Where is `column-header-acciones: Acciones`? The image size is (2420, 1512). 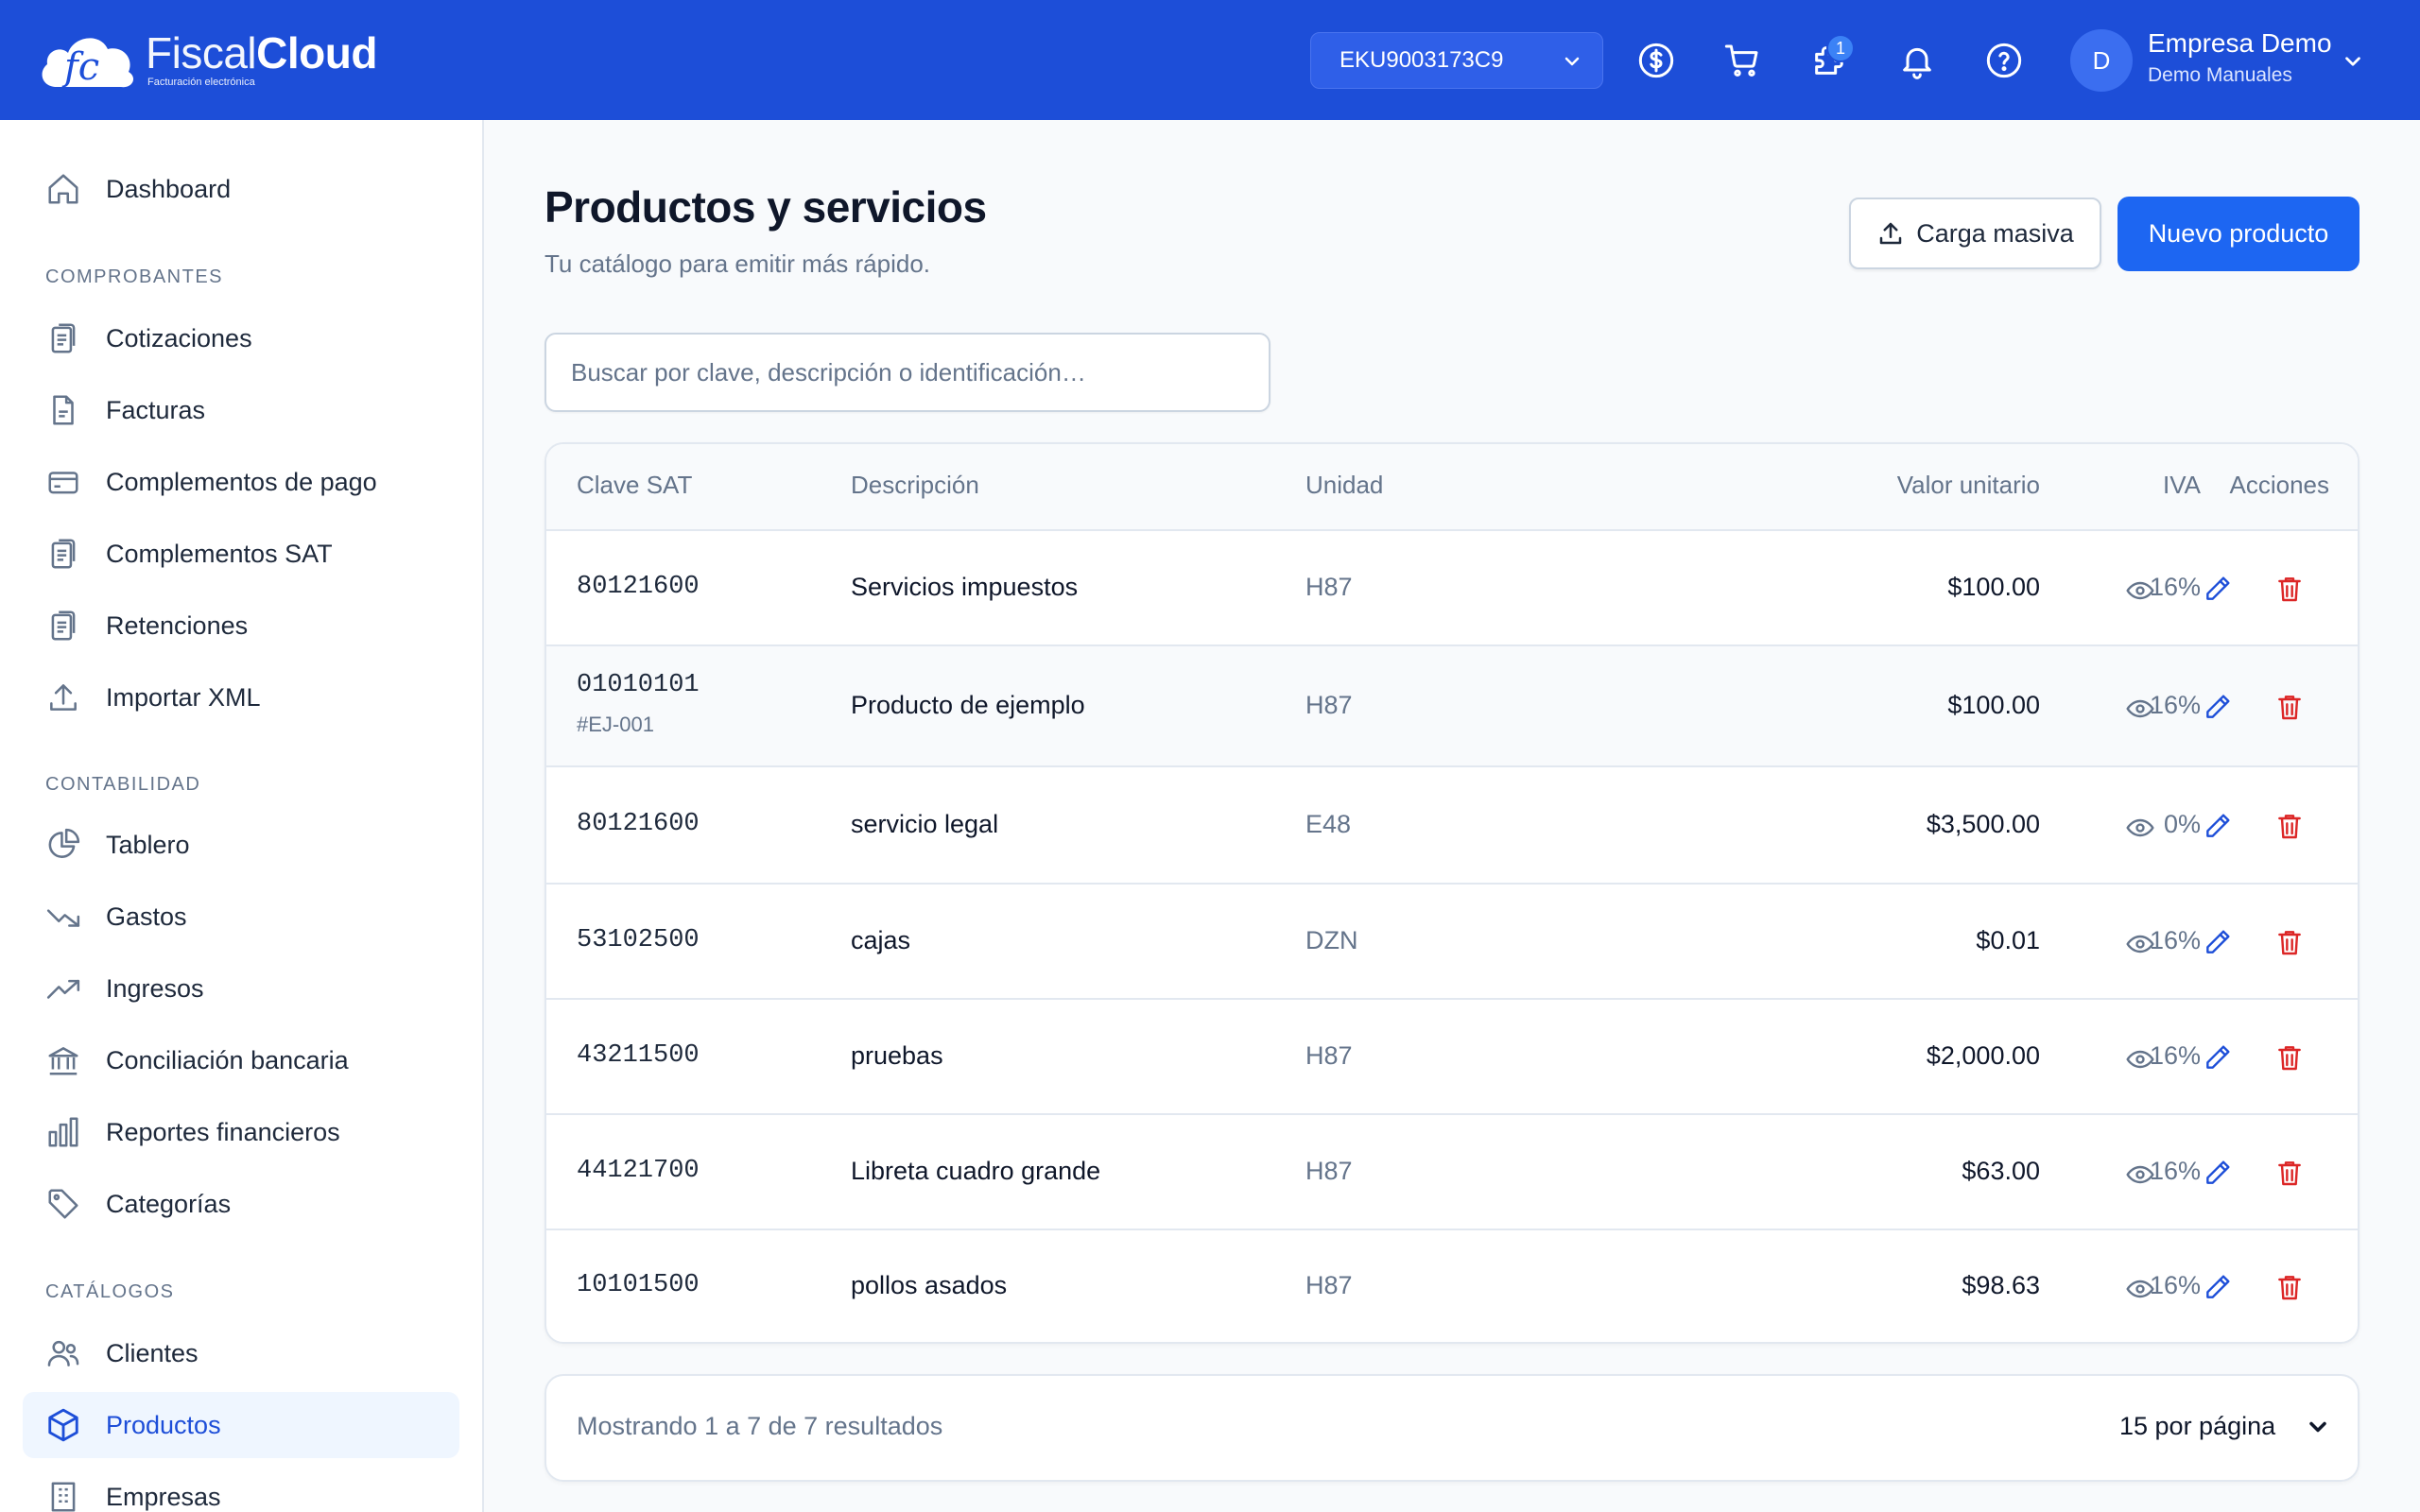 column-header-acciones: Acciones is located at coordinates (2280, 485).